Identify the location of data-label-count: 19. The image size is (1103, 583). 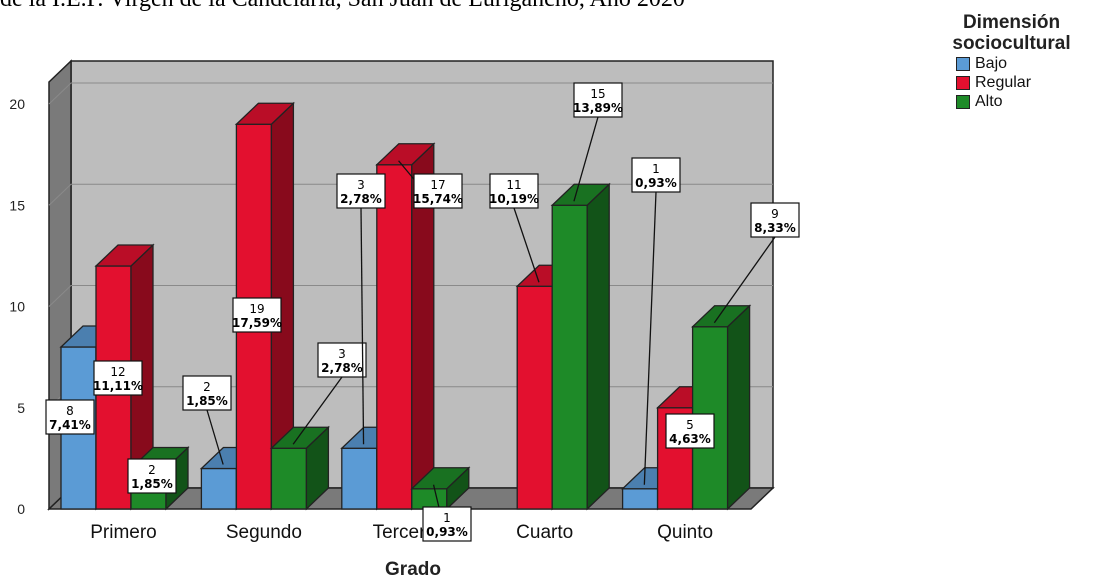
(256, 309).